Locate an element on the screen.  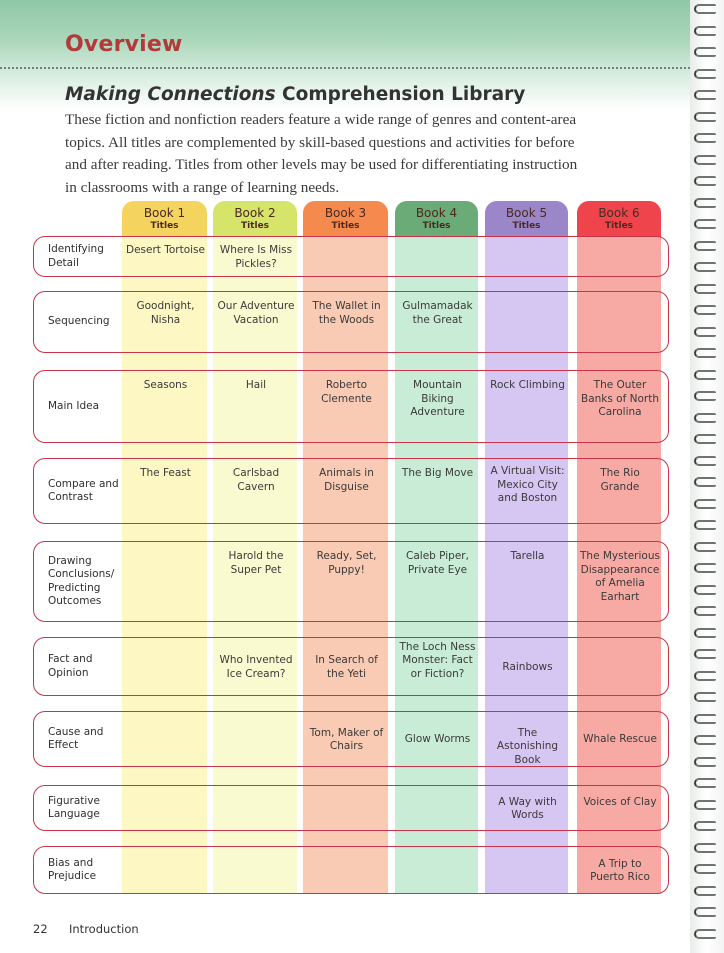
book-column-header: Book 5 Titles is located at coordinates (526, 219).